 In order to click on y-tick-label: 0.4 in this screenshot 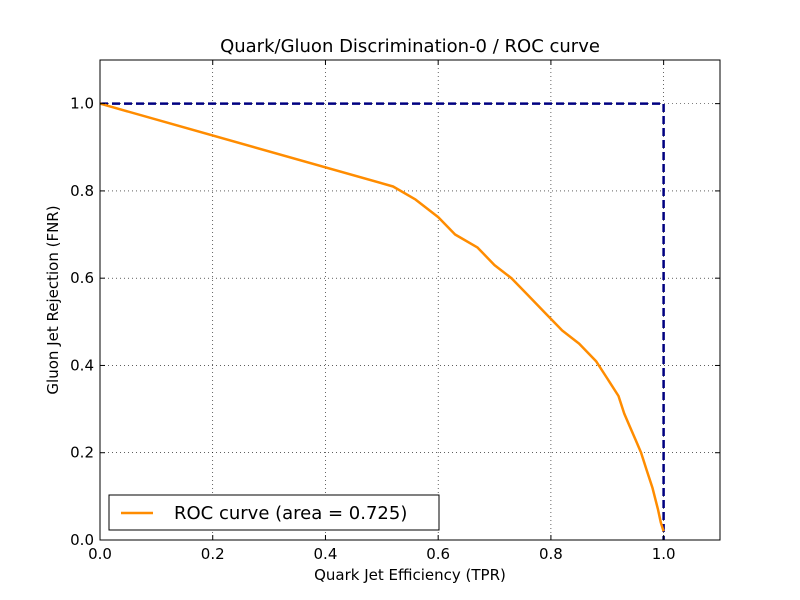, I will do `click(82, 365)`.